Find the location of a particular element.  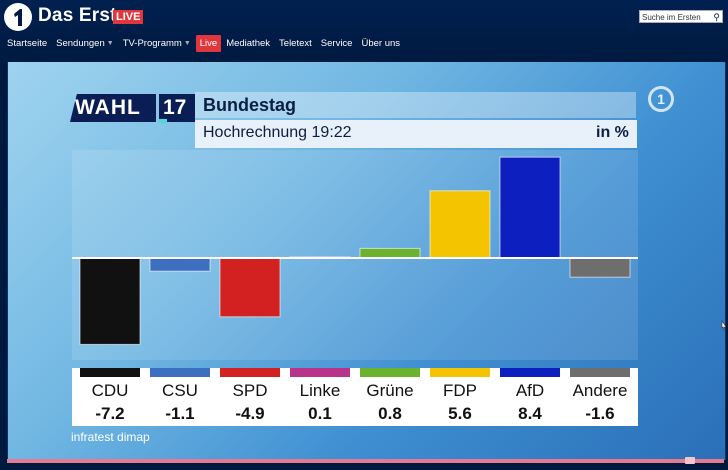

nav-item-sendungen: Sendungen ▼ is located at coordinates (85, 43).